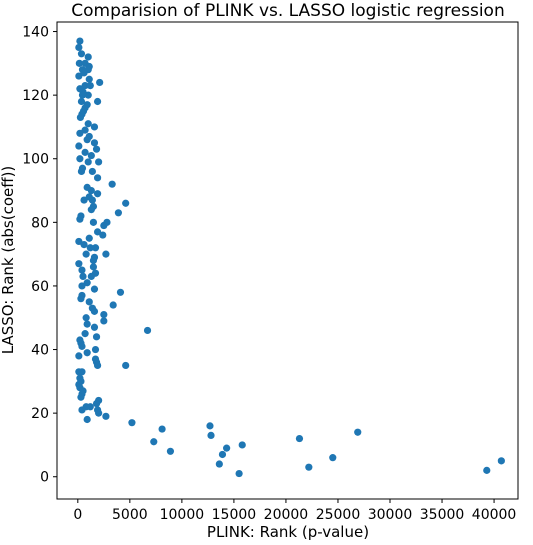 This screenshot has height=545, width=533. What do you see at coordinates (8, 260) in the screenshot?
I see `y-axis-label: LASSO: Rank (abs(coeff))` at bounding box center [8, 260].